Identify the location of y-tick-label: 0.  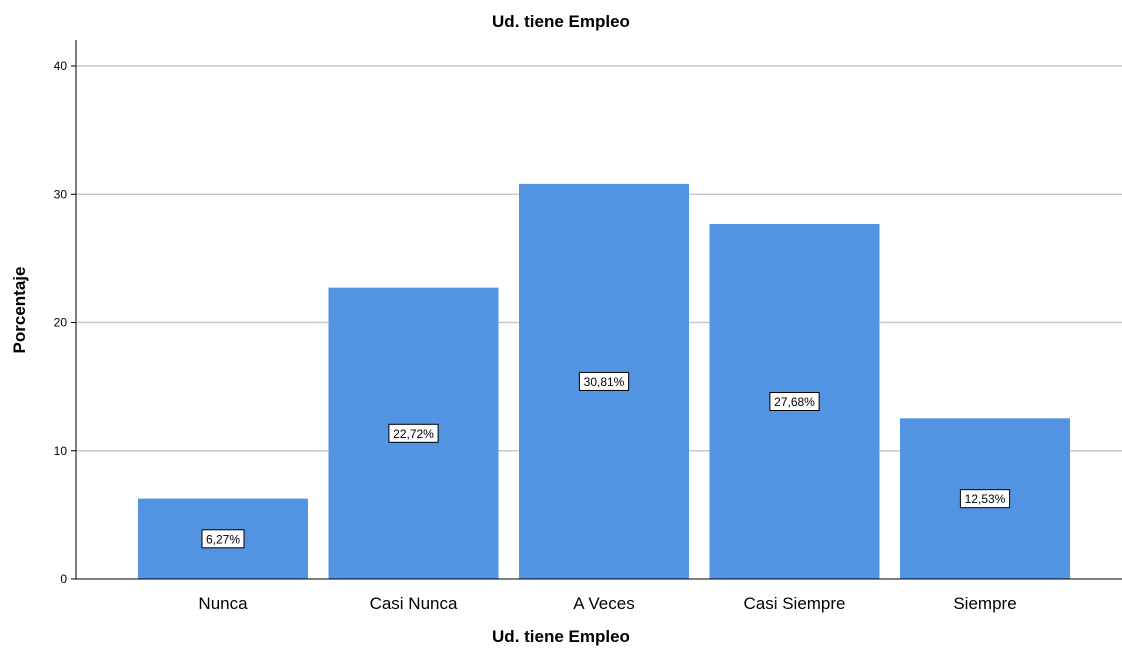
(63, 579).